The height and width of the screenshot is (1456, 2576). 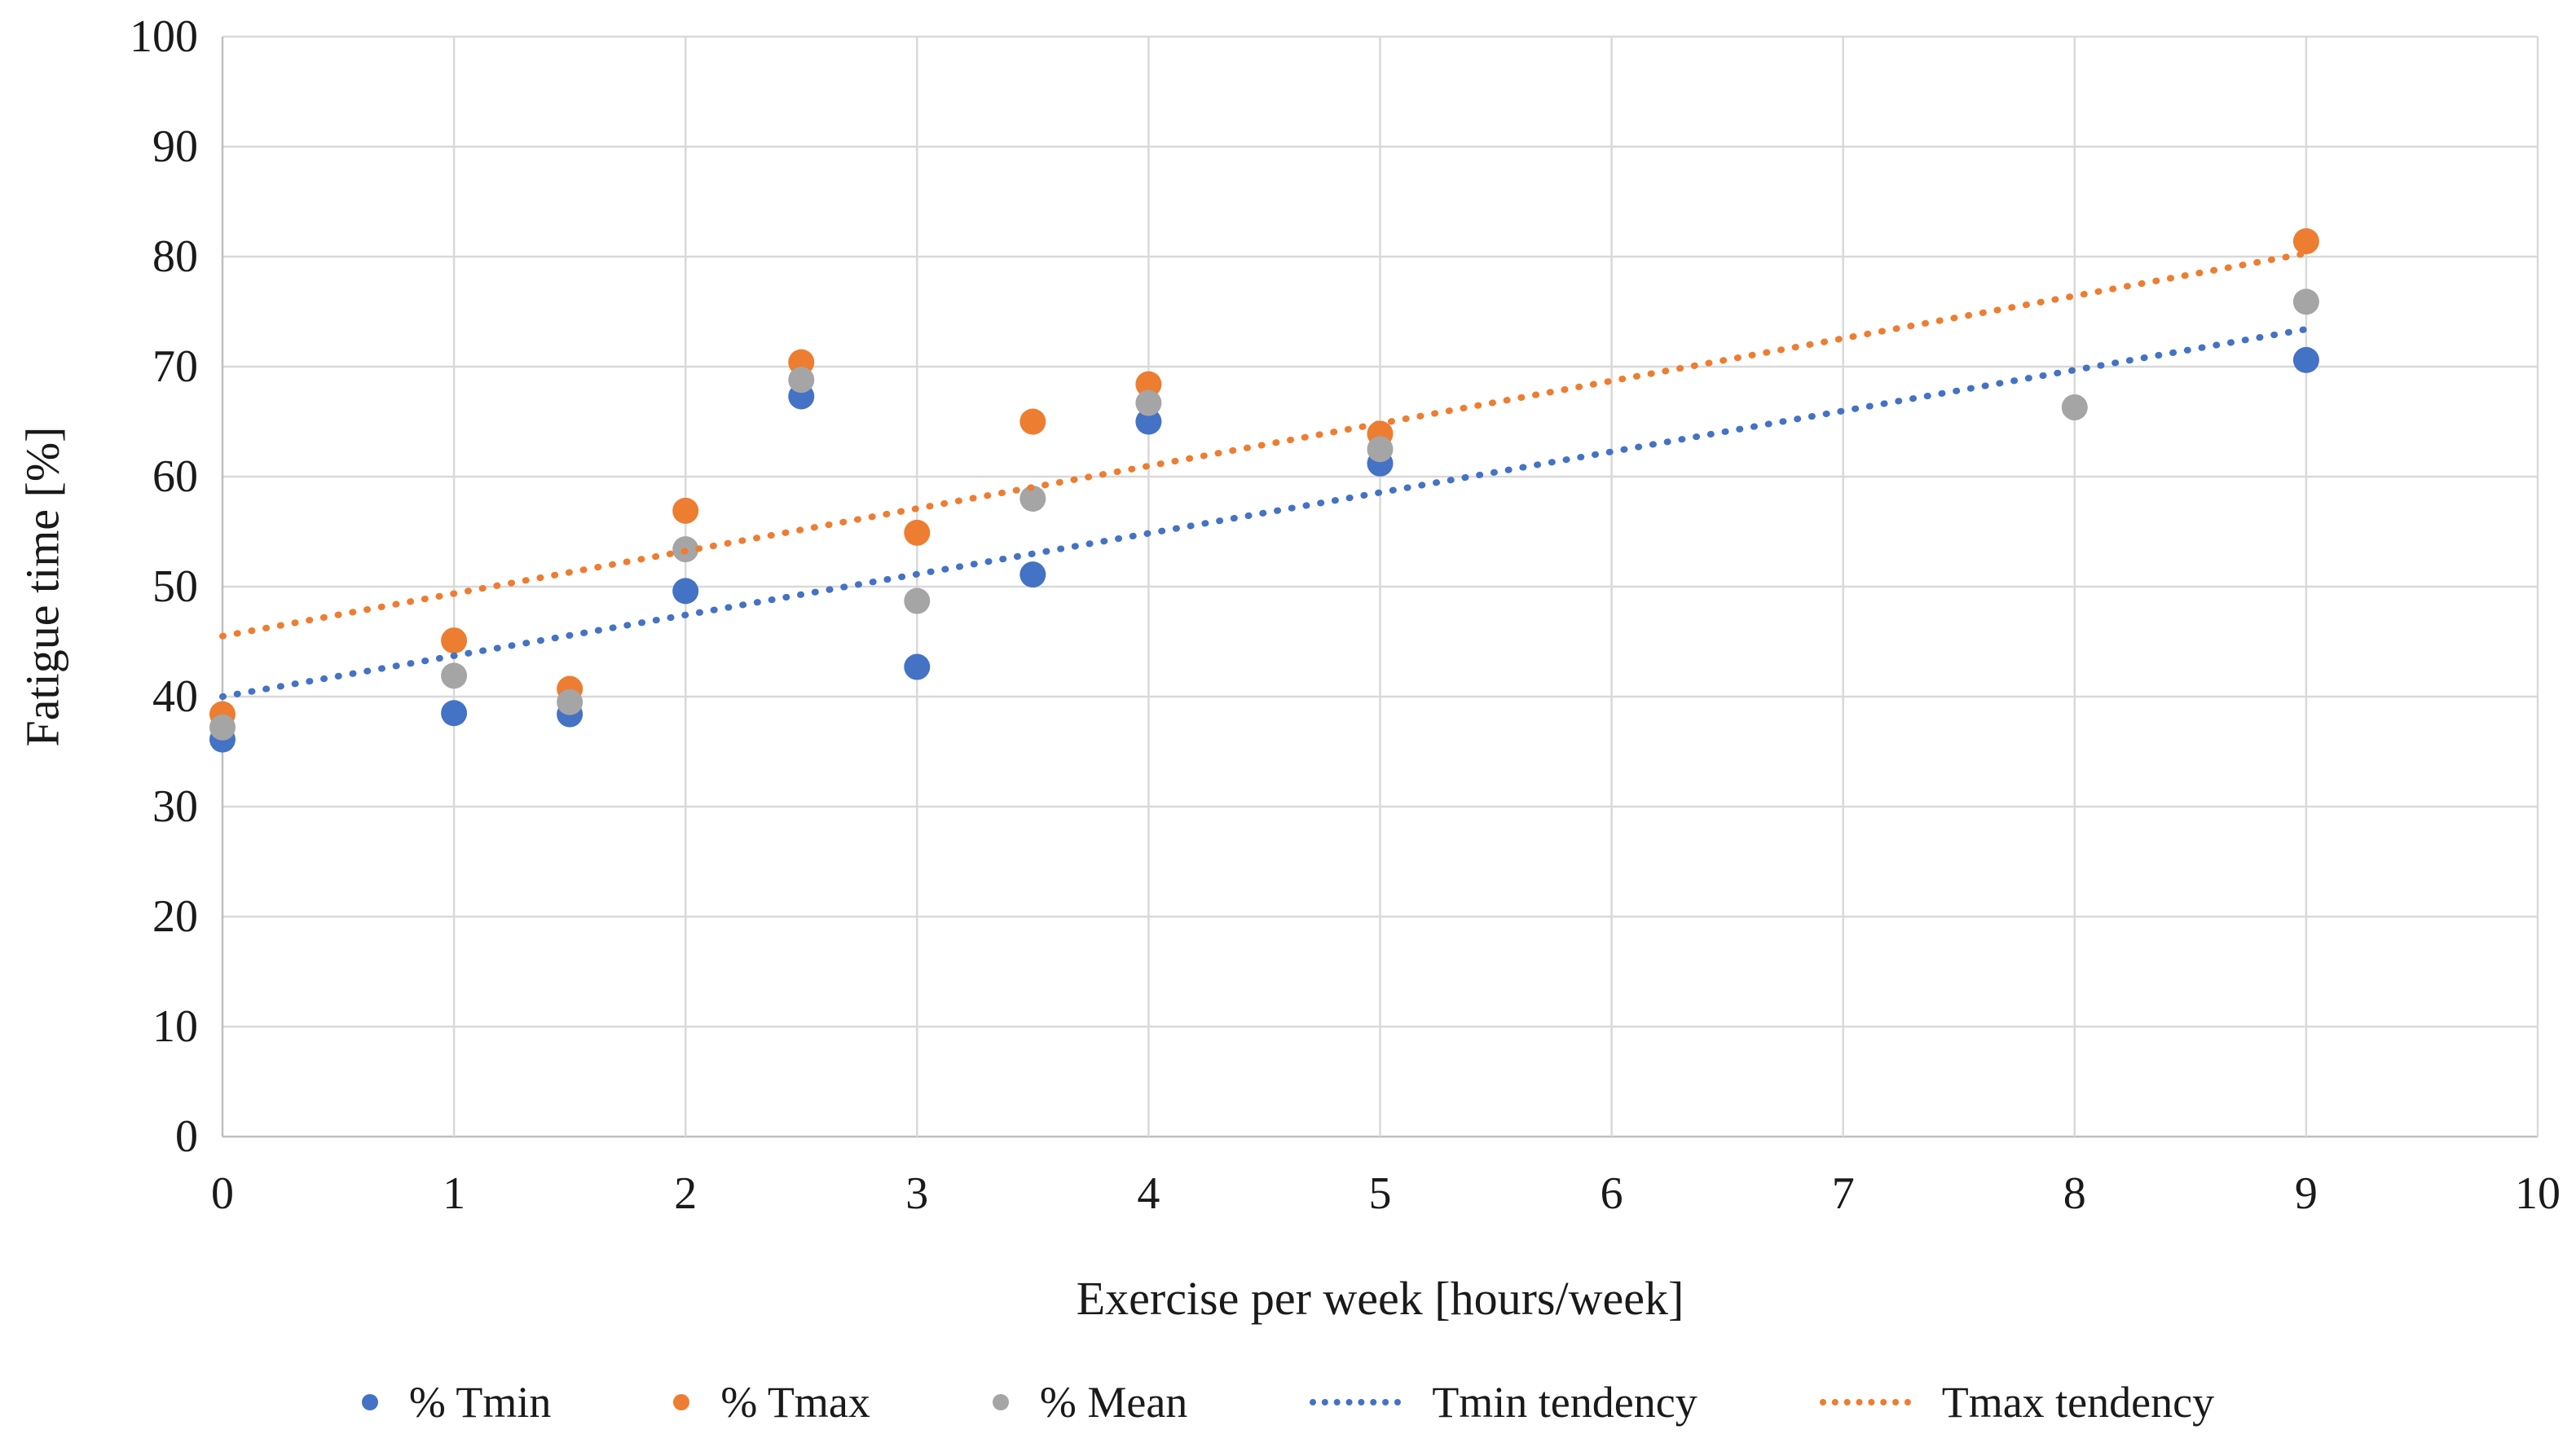 What do you see at coordinates (455, 1193) in the screenshot?
I see `x-tick-label-1: 1` at bounding box center [455, 1193].